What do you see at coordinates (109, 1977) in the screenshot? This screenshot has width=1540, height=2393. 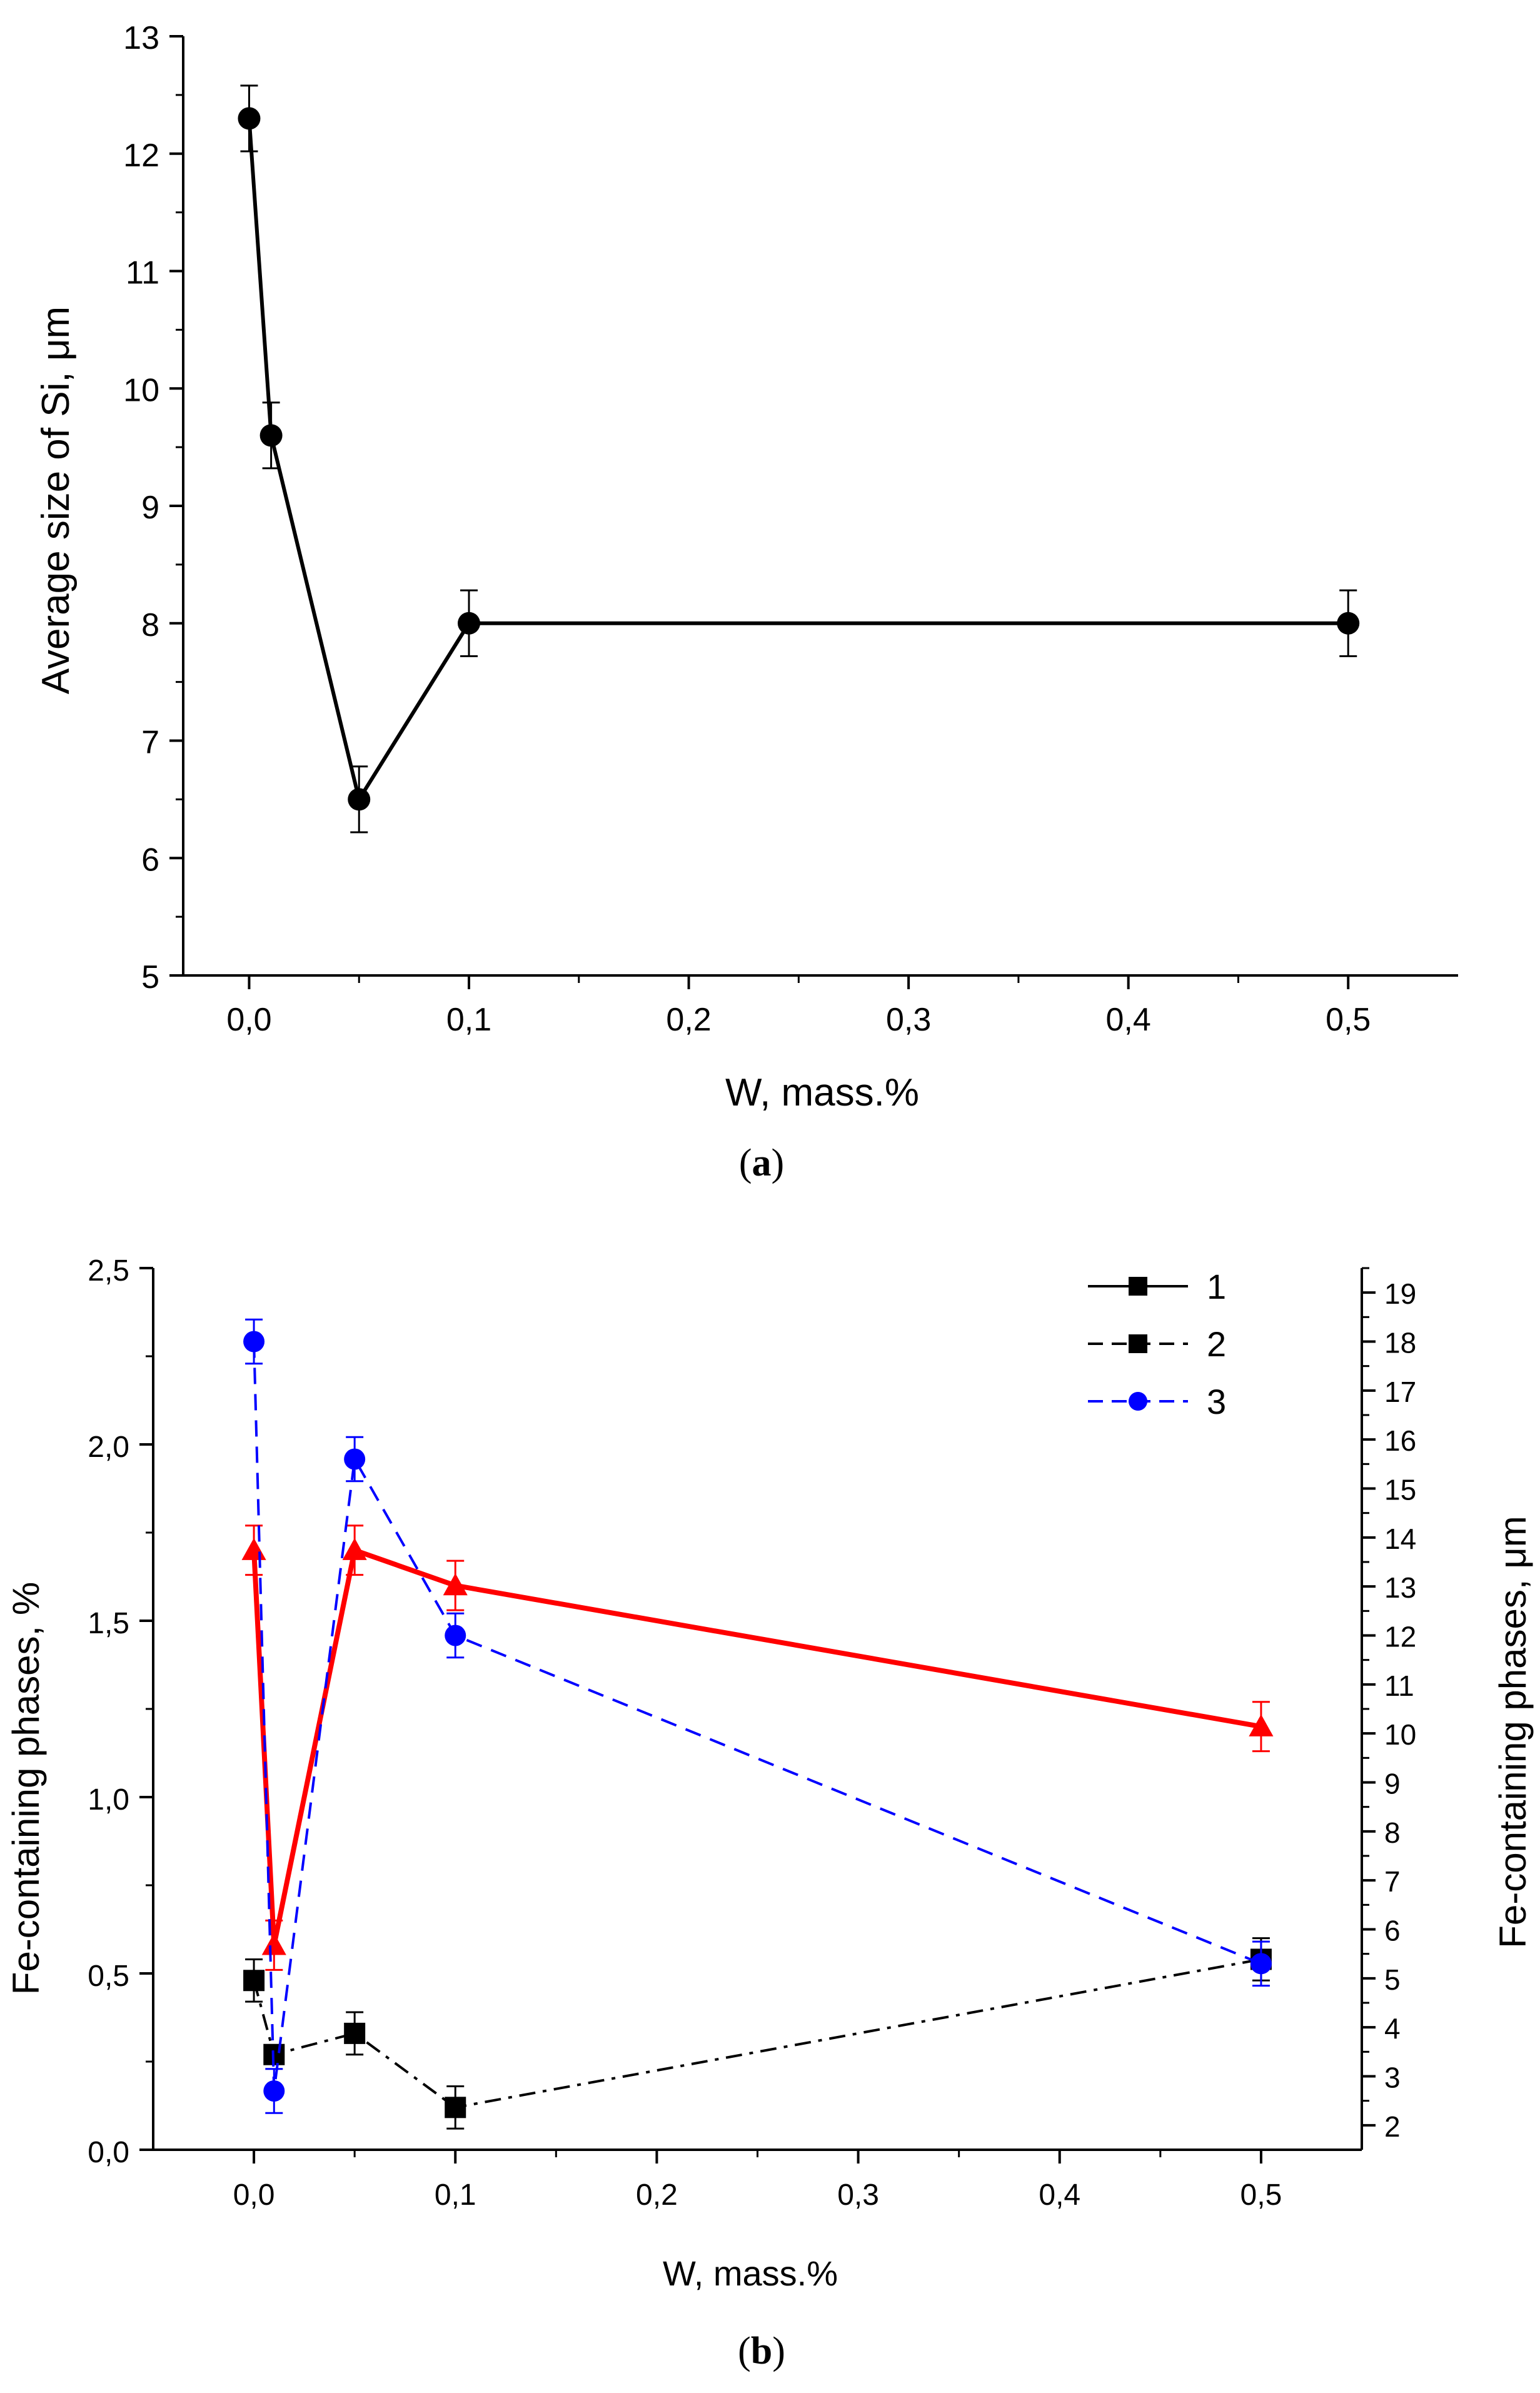 I see `y-tick-label: 0,5` at bounding box center [109, 1977].